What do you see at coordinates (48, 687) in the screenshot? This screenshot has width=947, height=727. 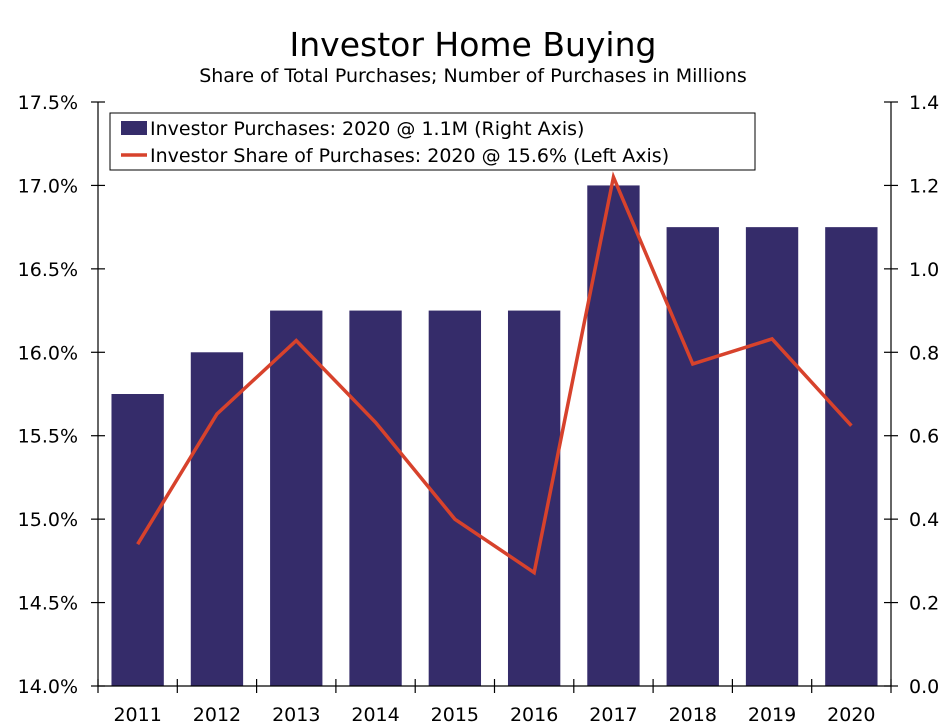 I see `left-tick-label: 14.0%` at bounding box center [48, 687].